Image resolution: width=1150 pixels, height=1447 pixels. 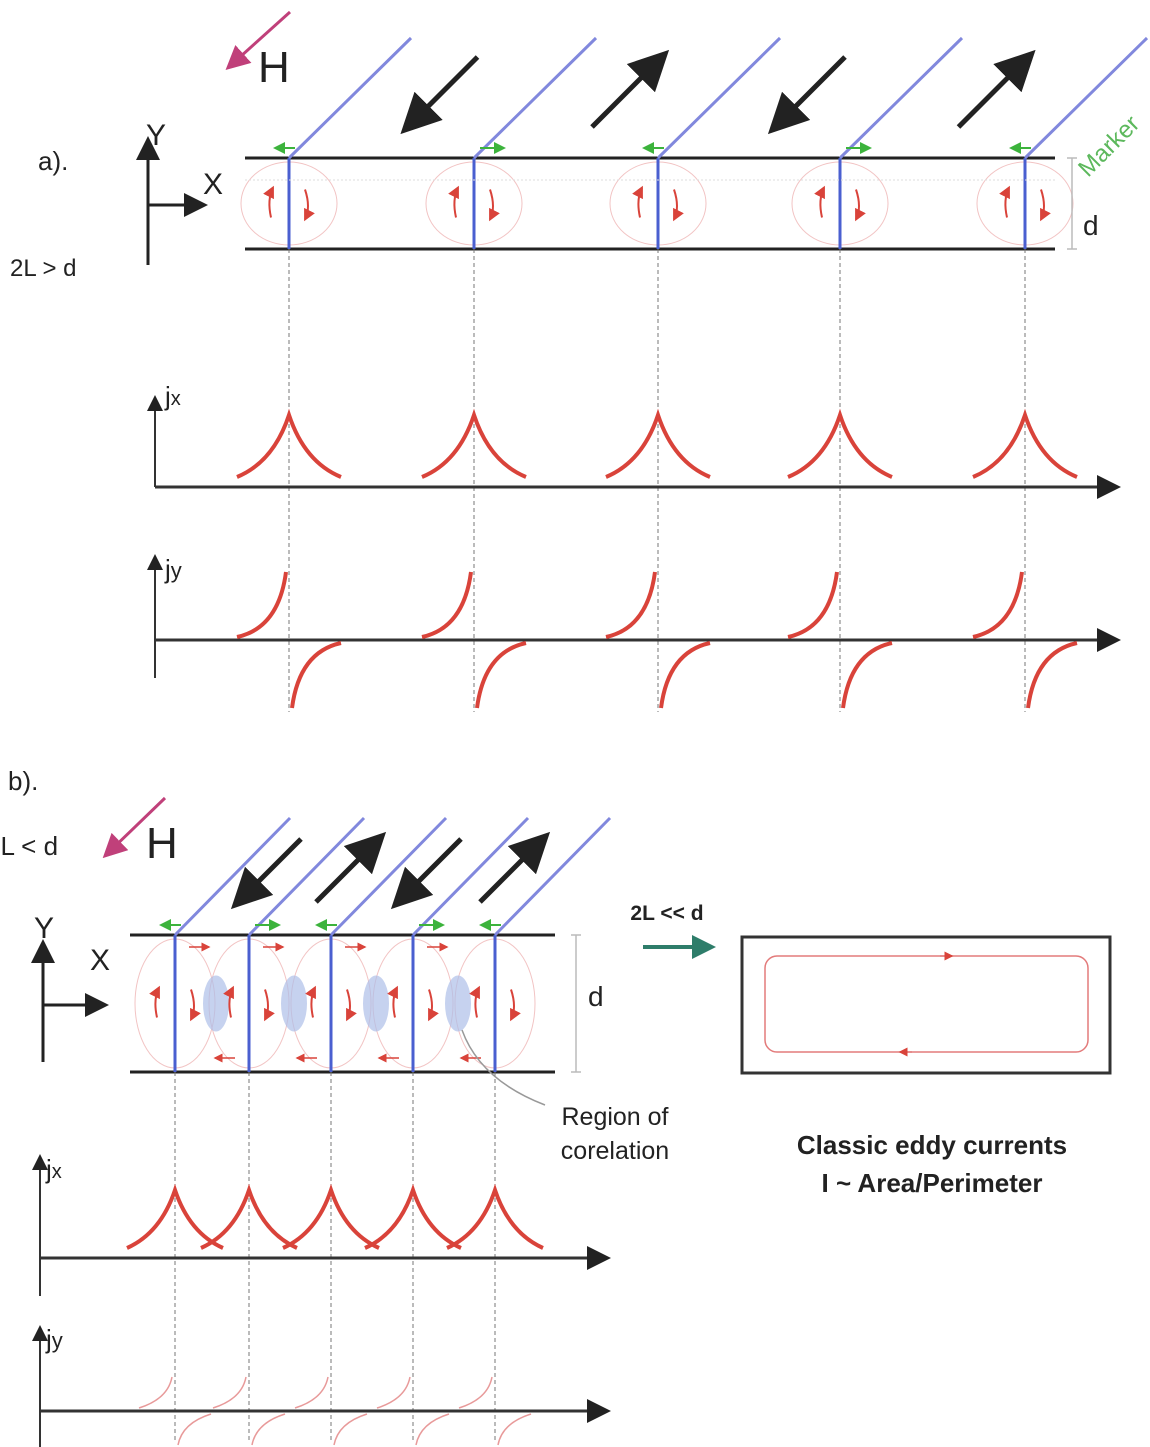 I want to click on leader-line, so click(x=503, y=1067).